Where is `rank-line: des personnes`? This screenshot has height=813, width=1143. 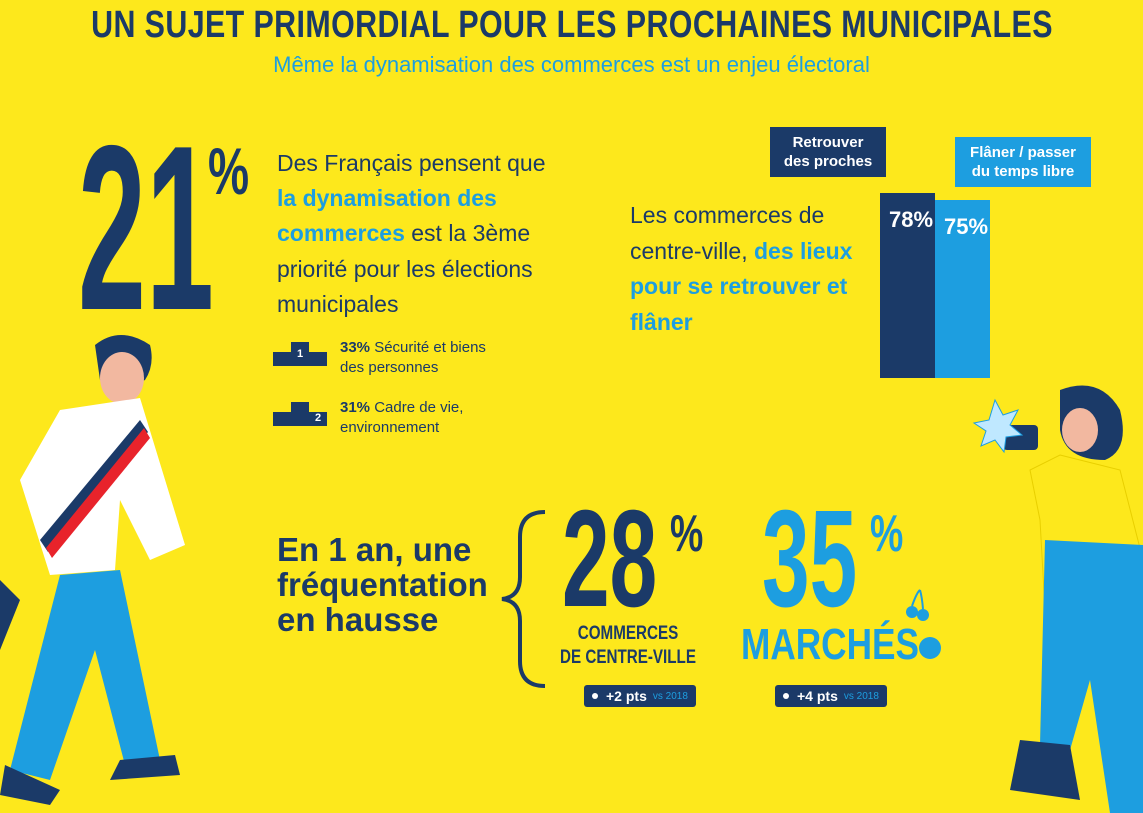 rank-line: des personnes is located at coordinates (413, 368).